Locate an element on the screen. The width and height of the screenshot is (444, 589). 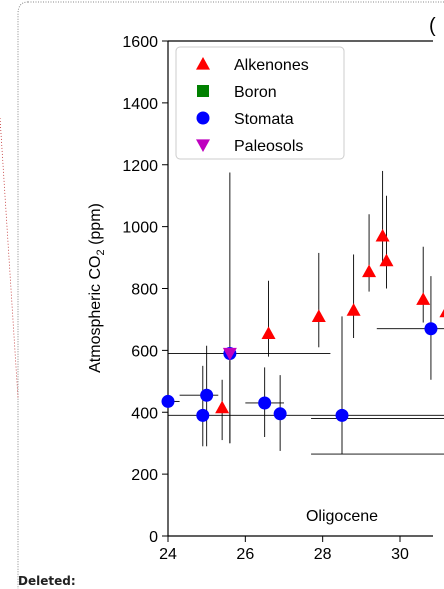
x-tick-label: 24 is located at coordinates (168, 554).